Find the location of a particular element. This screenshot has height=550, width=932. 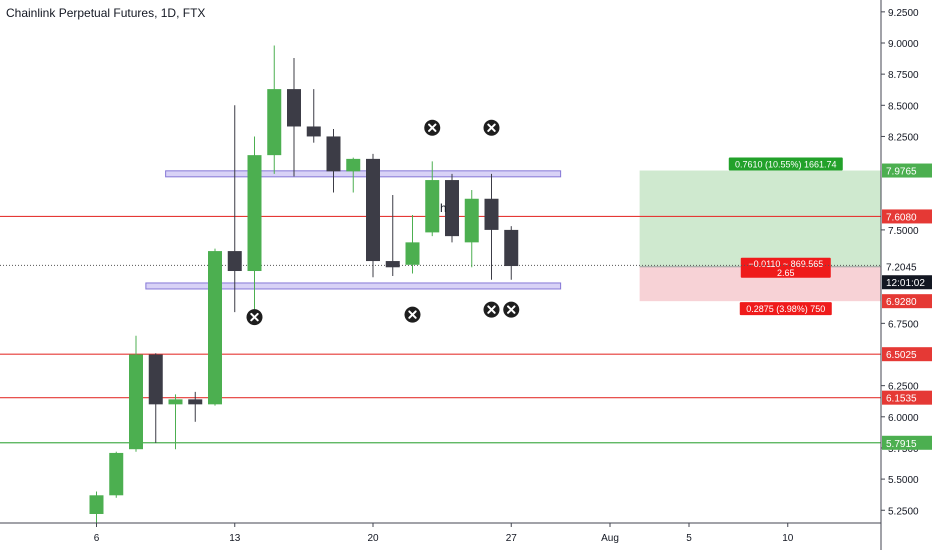

price-badge-text: 6.1535 is located at coordinates (901, 399).